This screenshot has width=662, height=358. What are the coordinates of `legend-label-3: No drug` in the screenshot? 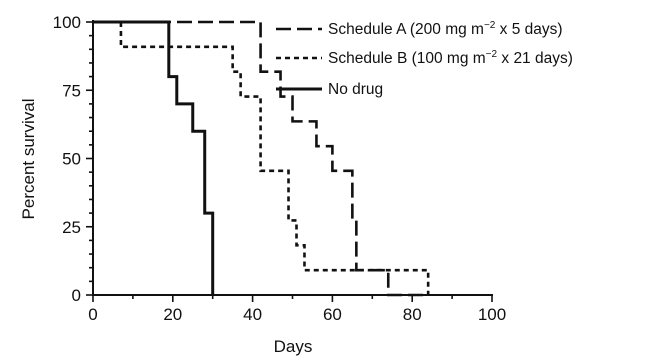 It's located at (355, 89).